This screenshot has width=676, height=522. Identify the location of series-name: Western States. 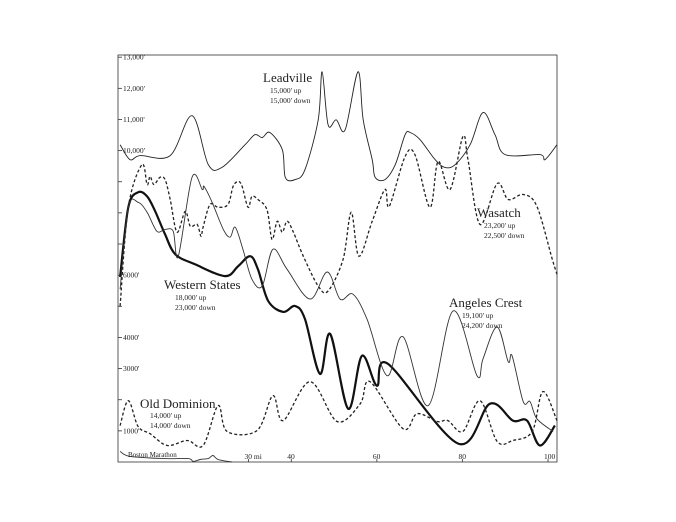
(202, 284).